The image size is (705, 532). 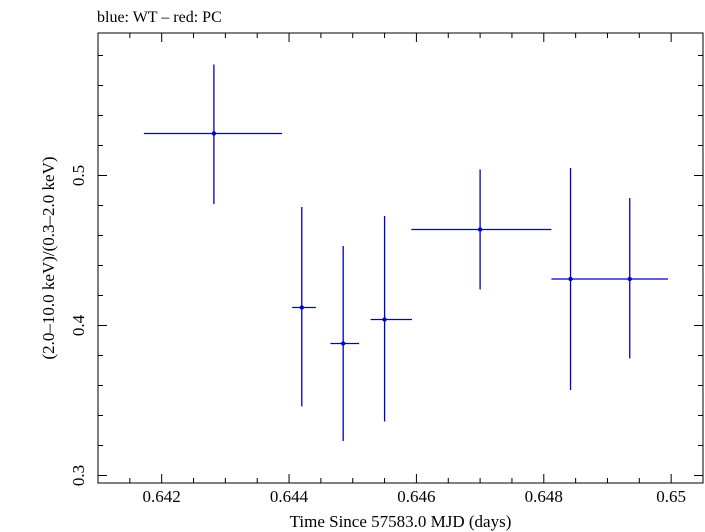 I want to click on x-axis-title: Time Since 57583.0 MJD (days), so click(x=401, y=521).